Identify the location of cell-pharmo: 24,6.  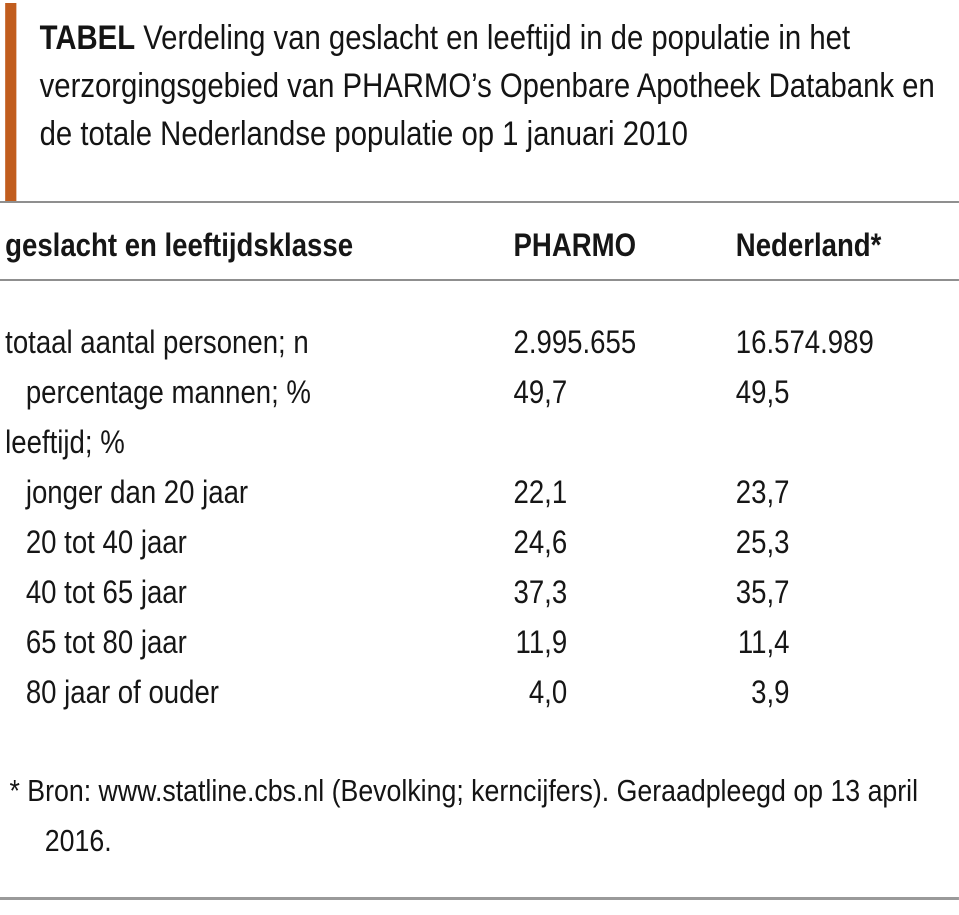
(625, 542).